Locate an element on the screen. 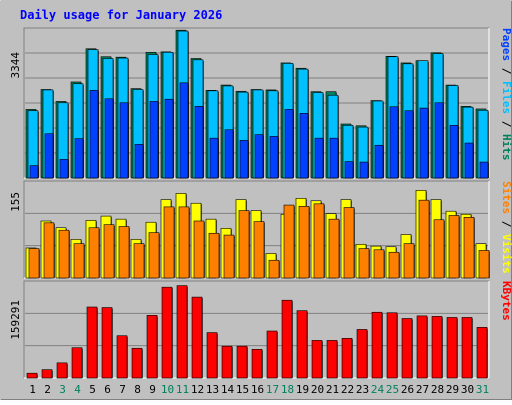 The width and height of the screenshot is (512, 405). day-label: 26 is located at coordinates (407, 389).